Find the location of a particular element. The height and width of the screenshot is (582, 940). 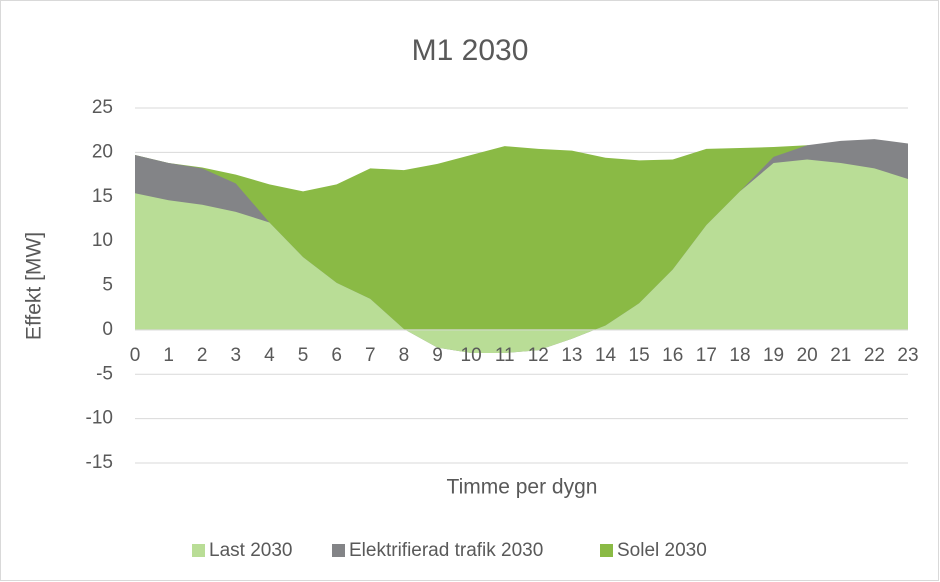

x-tick-label: 11 is located at coordinates (505, 355).